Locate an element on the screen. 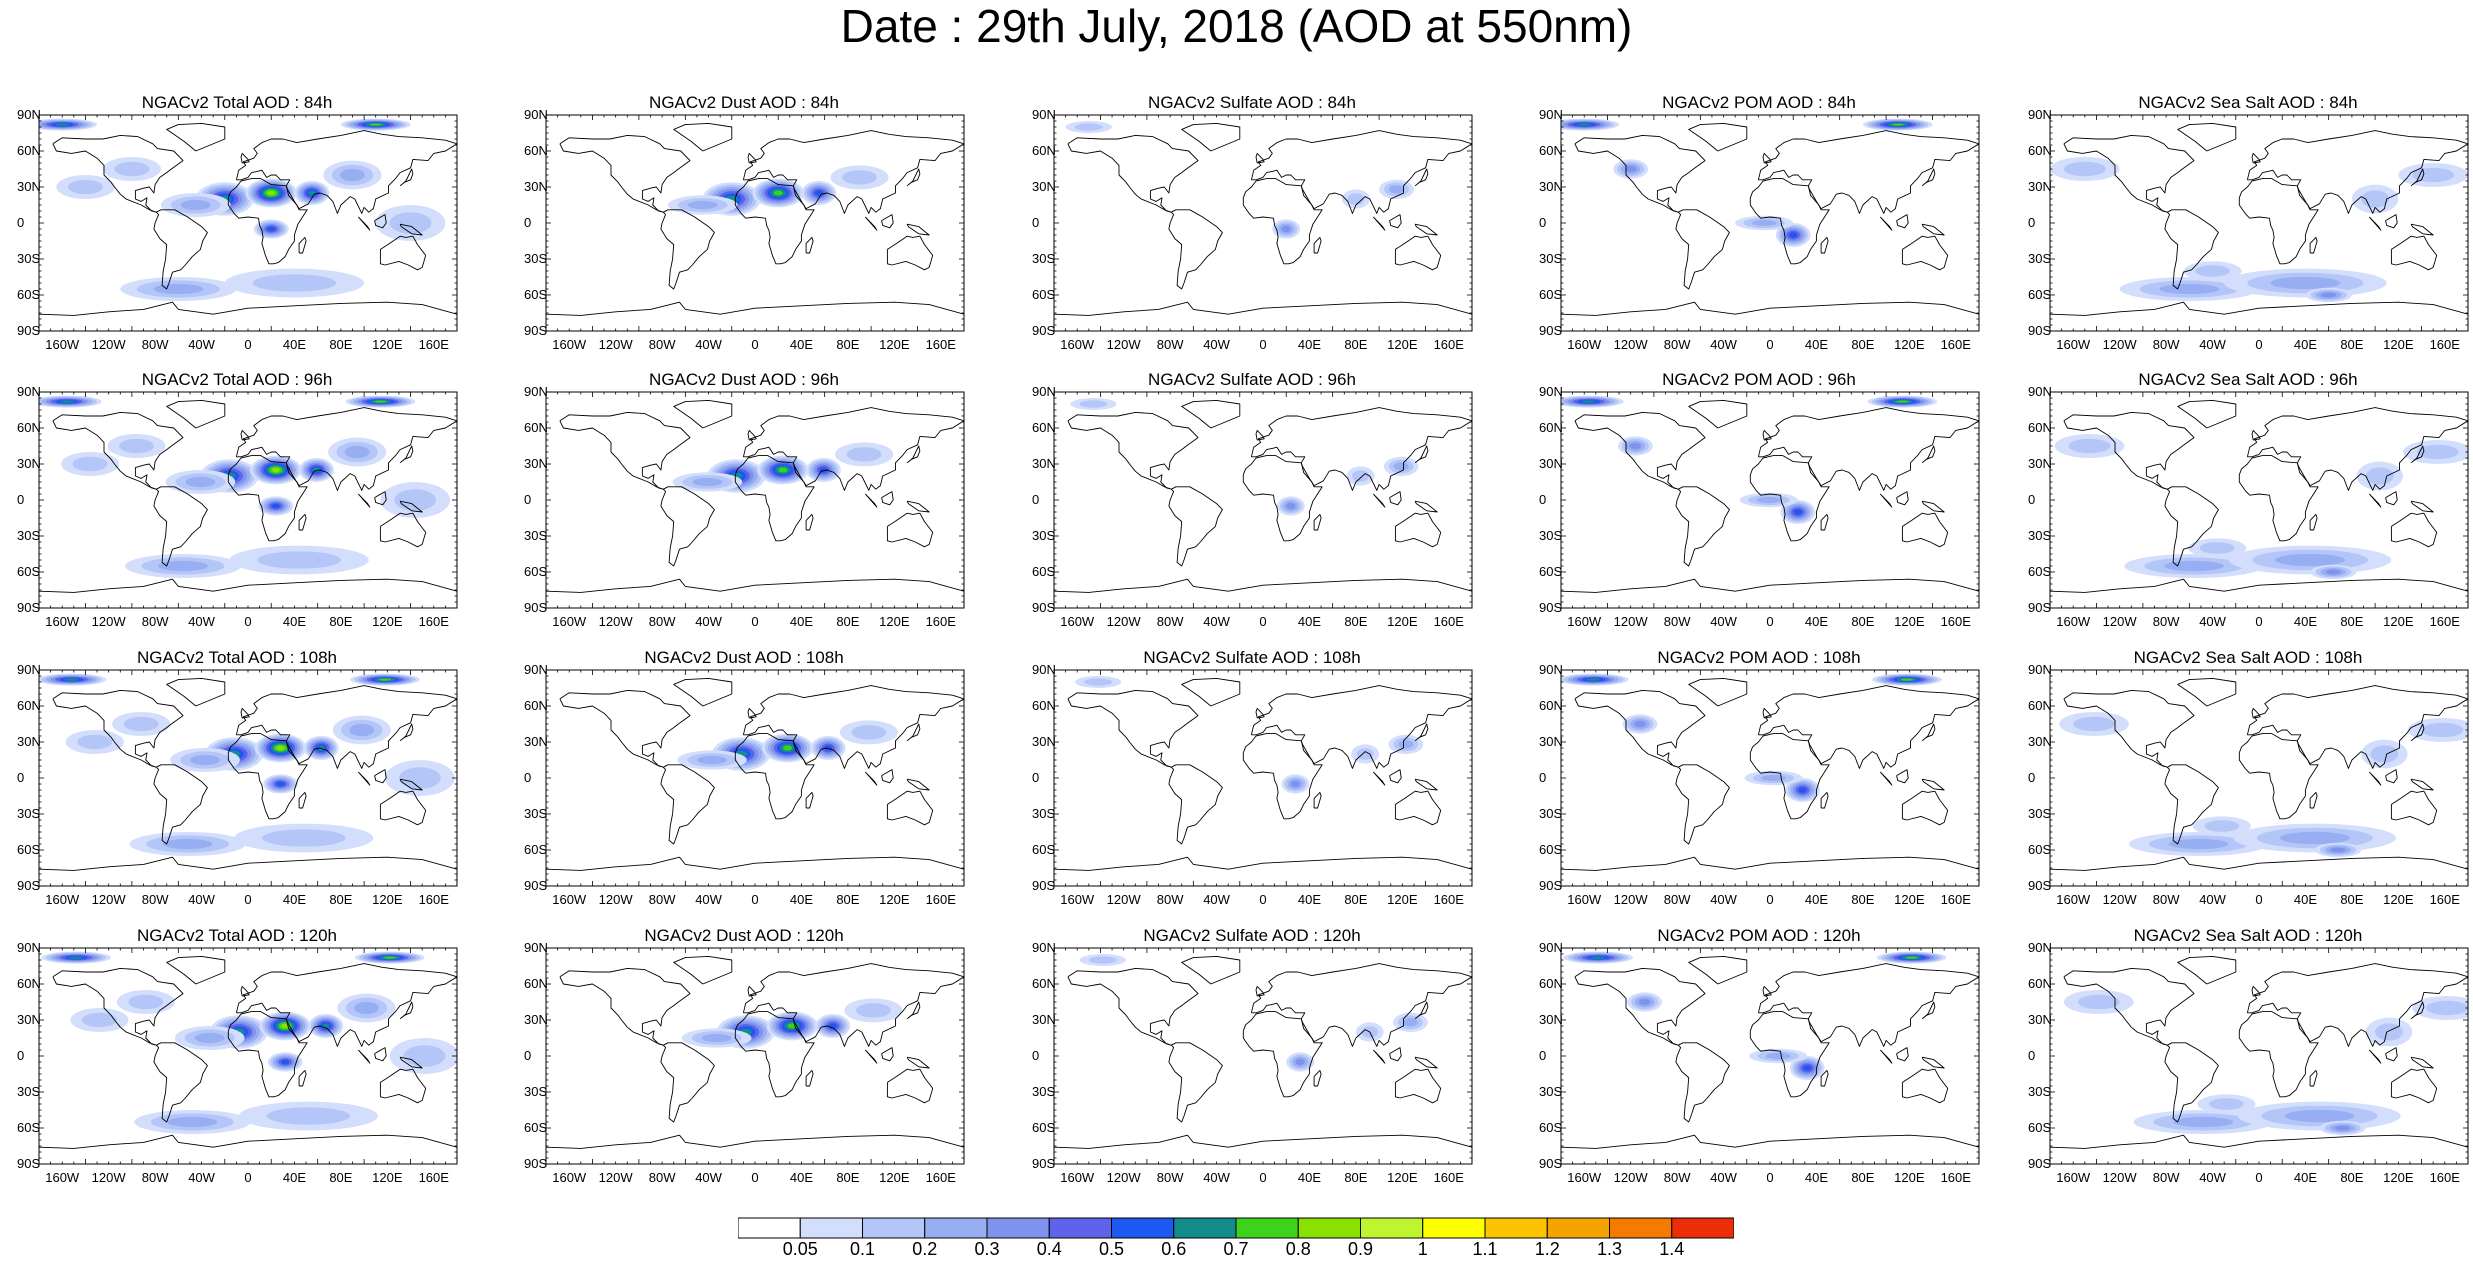  lat-tick-label: 0 is located at coordinates (1035, 222).